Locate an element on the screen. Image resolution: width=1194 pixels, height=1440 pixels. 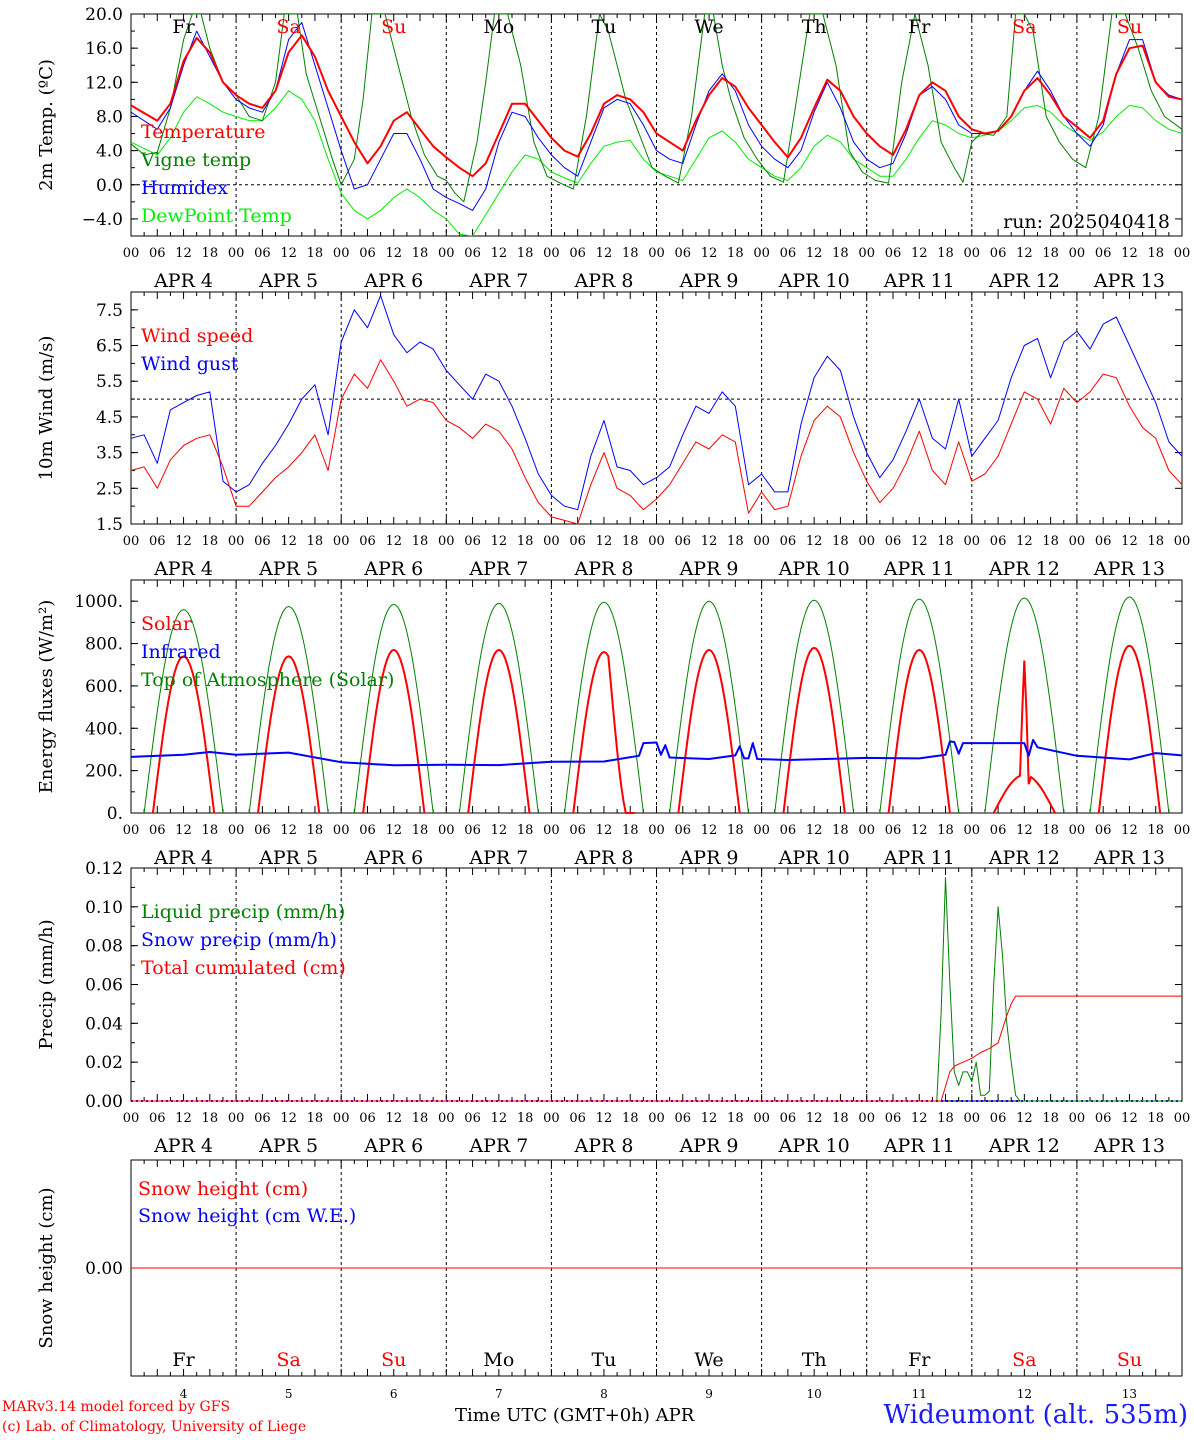
day-number-label: 7 is located at coordinates (499, 1394).